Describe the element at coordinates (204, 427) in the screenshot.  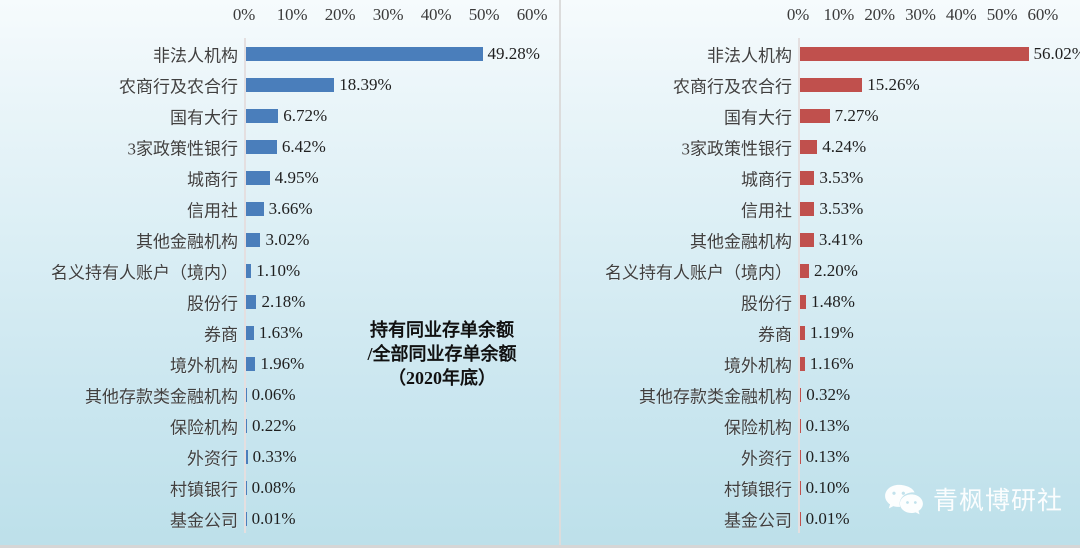
I see `category-label: 保险机构` at that location.